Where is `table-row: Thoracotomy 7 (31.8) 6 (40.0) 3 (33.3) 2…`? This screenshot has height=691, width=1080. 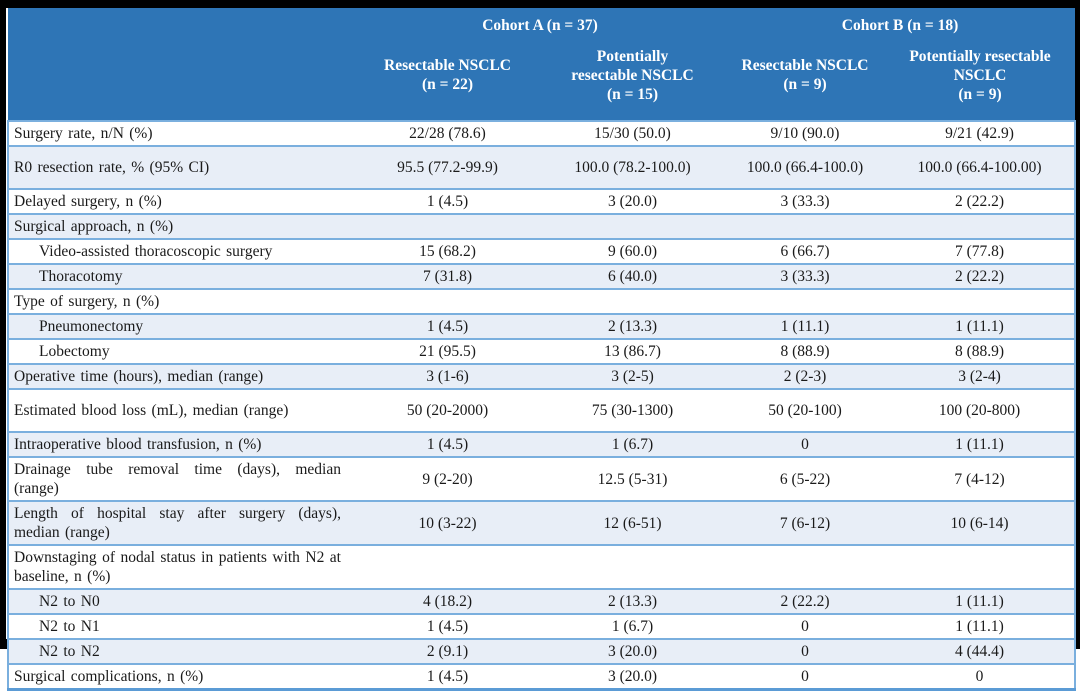
table-row: Thoracotomy 7 (31.8) 6 (40.0) 3 (33.3) 2… is located at coordinates (542, 276).